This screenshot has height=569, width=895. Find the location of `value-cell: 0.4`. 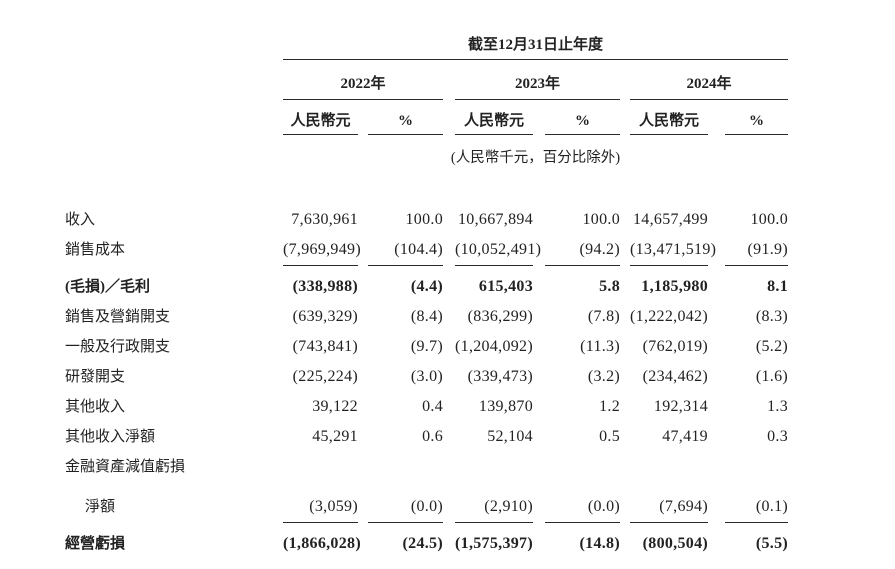

value-cell: 0.4 is located at coordinates (432, 406).